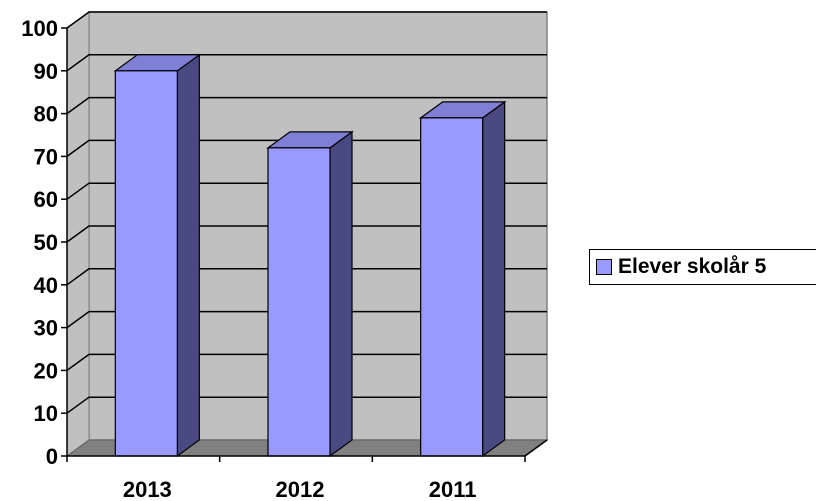 The height and width of the screenshot is (501, 816). What do you see at coordinates (46, 413) in the screenshot?
I see `y-tick-label-10: 10` at bounding box center [46, 413].